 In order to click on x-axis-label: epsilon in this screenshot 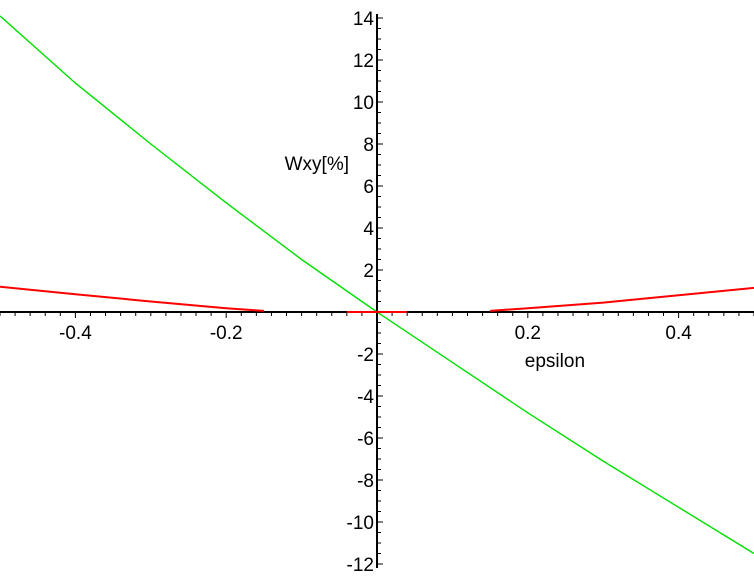, I will do `click(555, 361)`.